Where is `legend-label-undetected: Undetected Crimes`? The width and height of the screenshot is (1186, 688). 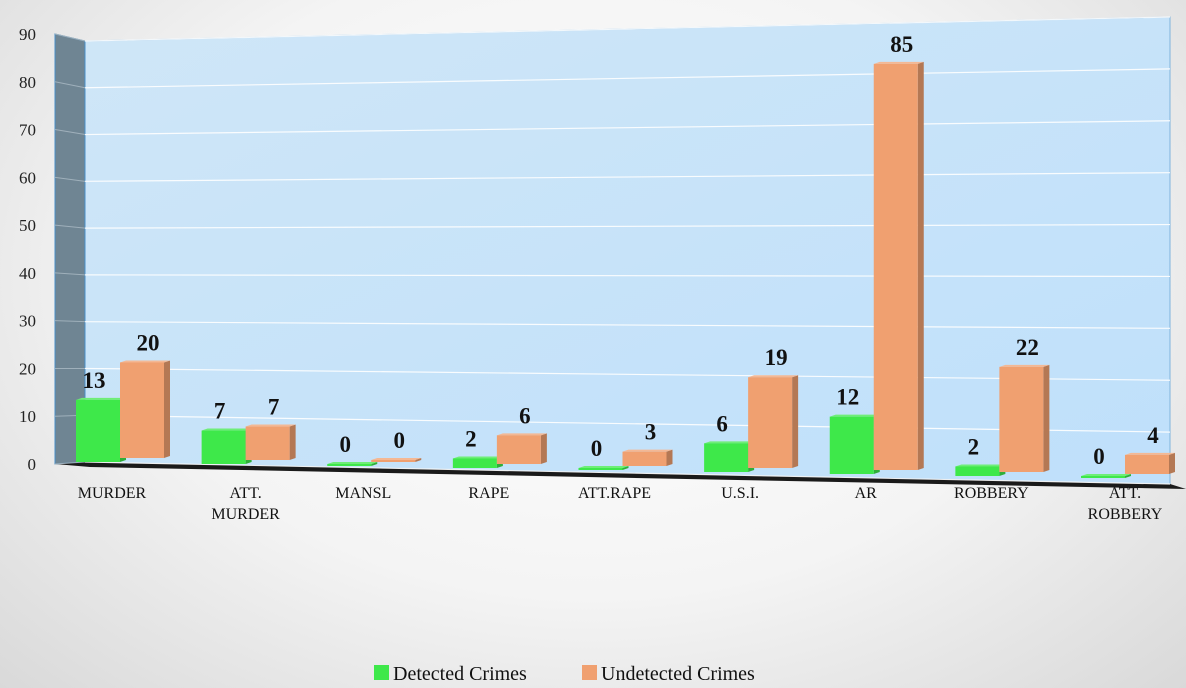 legend-label-undetected: Undetected Crimes is located at coordinates (678, 674).